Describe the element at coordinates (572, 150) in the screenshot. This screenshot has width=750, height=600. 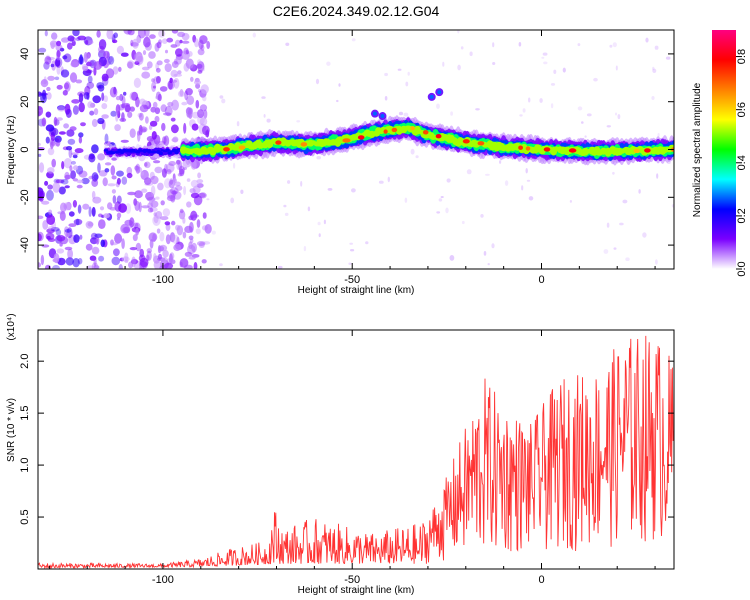
I see `ridge-hotspot` at that location.